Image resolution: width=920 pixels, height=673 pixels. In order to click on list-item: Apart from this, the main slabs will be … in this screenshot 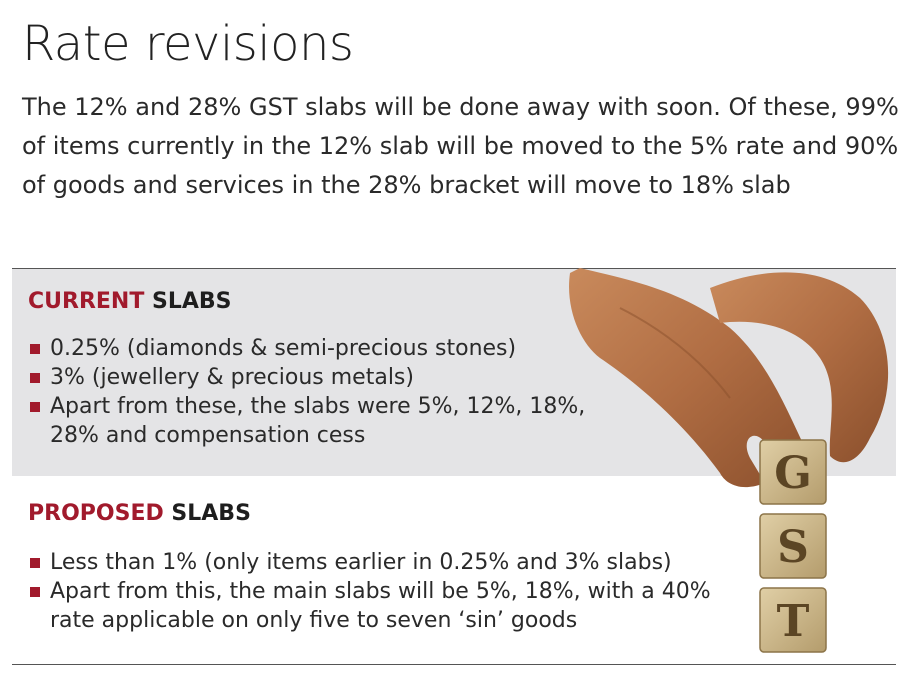, I will do `click(393, 606)`.